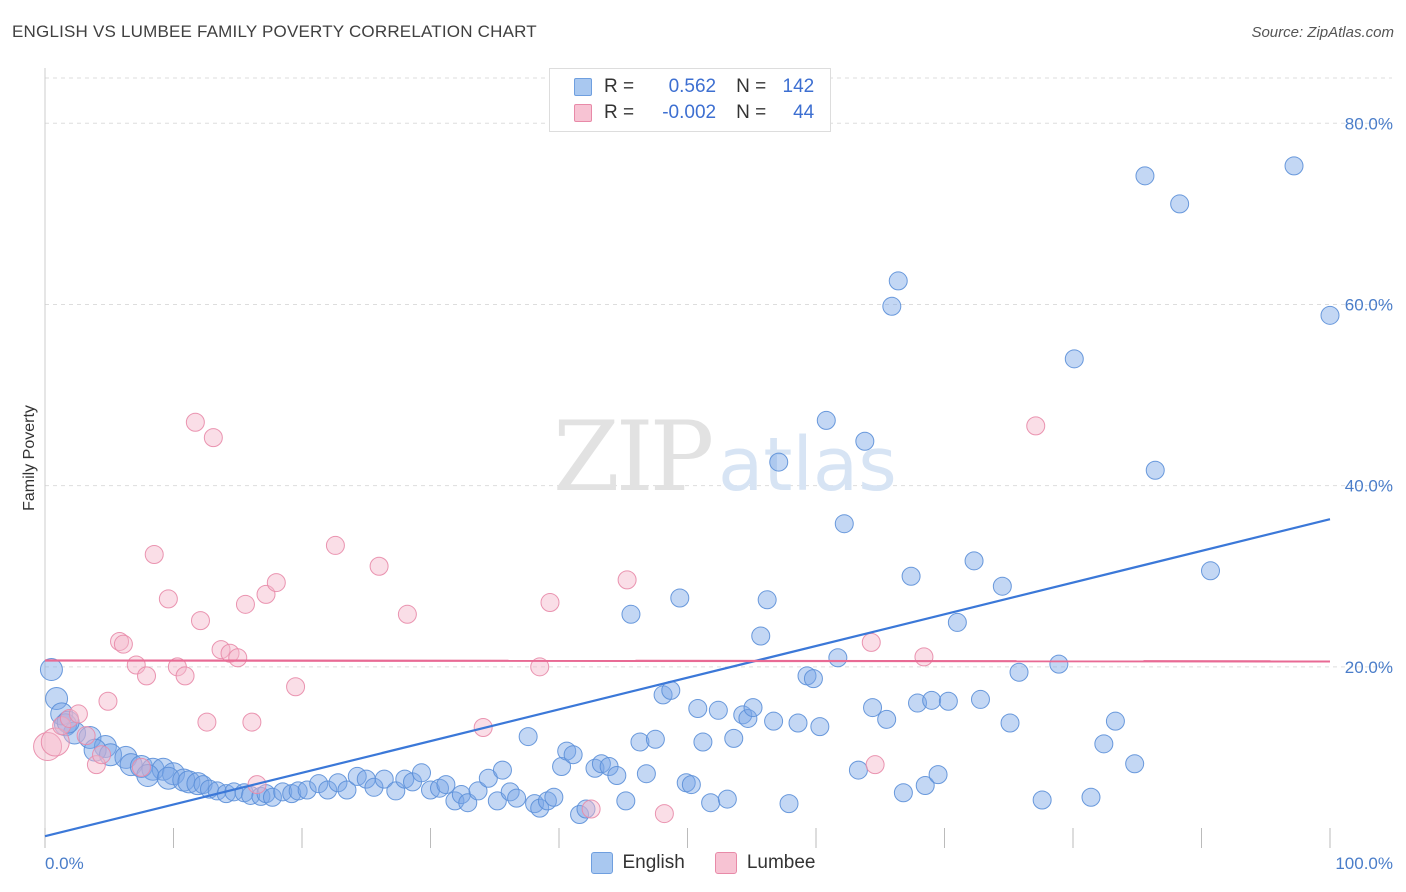 Image resolution: width=1406 pixels, height=892 pixels. I want to click on series-legend-lumbee: Lumbee, so click(765, 863).